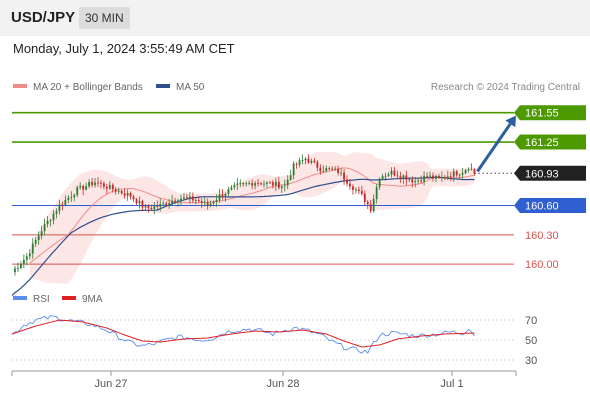  What do you see at coordinates (542, 236) in the screenshot?
I see `level-label-160.30: 160.30` at bounding box center [542, 236].